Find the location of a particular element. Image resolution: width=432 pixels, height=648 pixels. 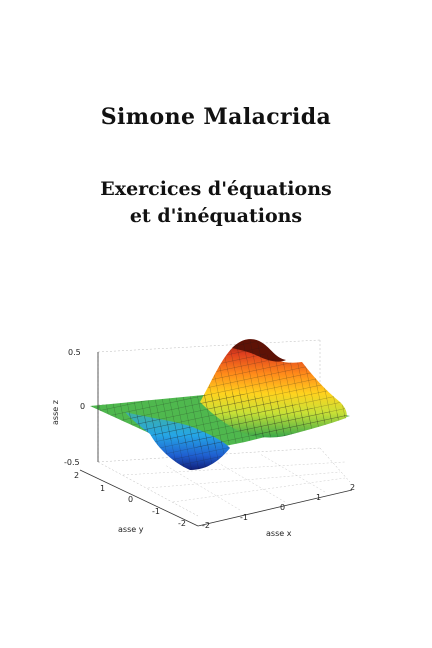

x-tick: -1 is located at coordinates (244, 517).